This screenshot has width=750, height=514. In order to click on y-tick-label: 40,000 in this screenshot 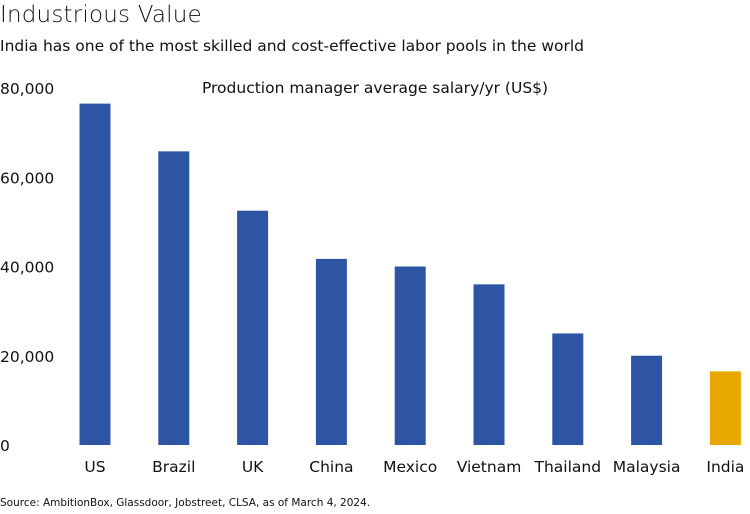, I will do `click(27, 268)`.